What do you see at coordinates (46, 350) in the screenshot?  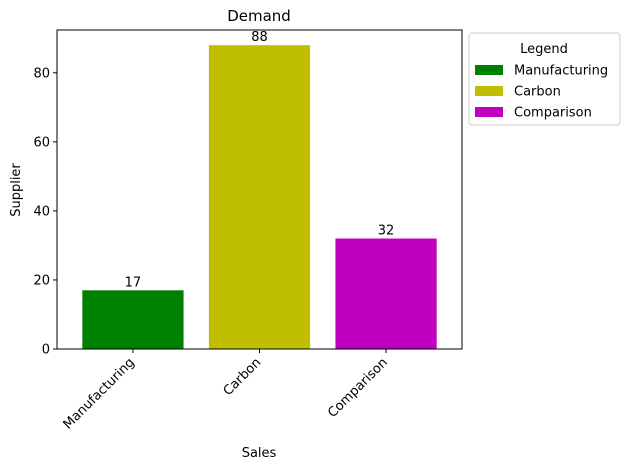 I see `y-tick-label: 0` at bounding box center [46, 350].